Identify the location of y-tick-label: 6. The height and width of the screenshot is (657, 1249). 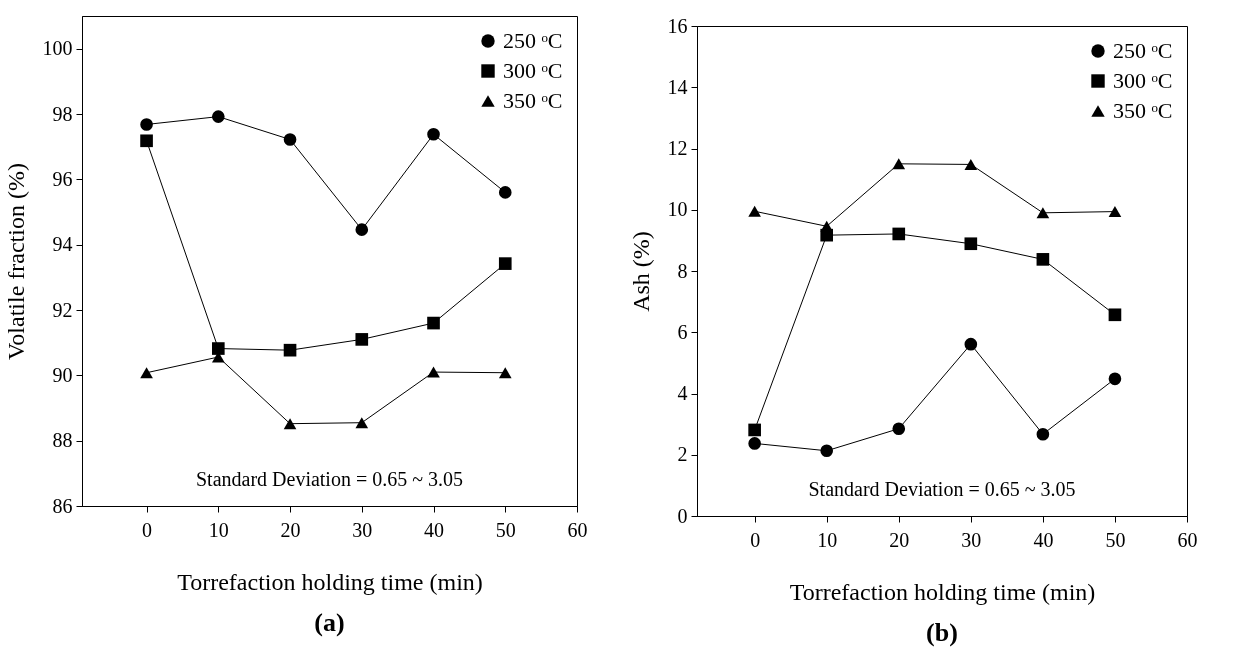
(682, 331).